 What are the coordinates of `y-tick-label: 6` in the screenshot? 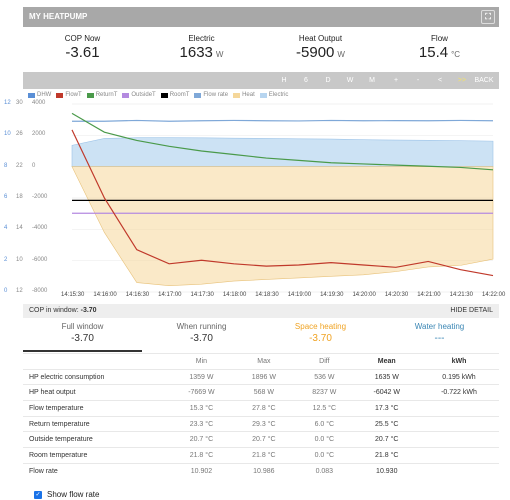 It's located at (6, 197).